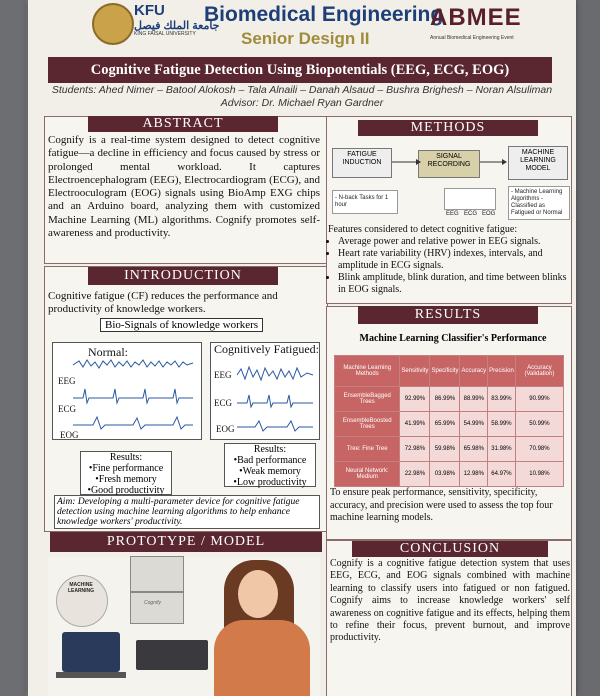  I want to click on conclusion-heading: CONCLUSION, so click(450, 549).